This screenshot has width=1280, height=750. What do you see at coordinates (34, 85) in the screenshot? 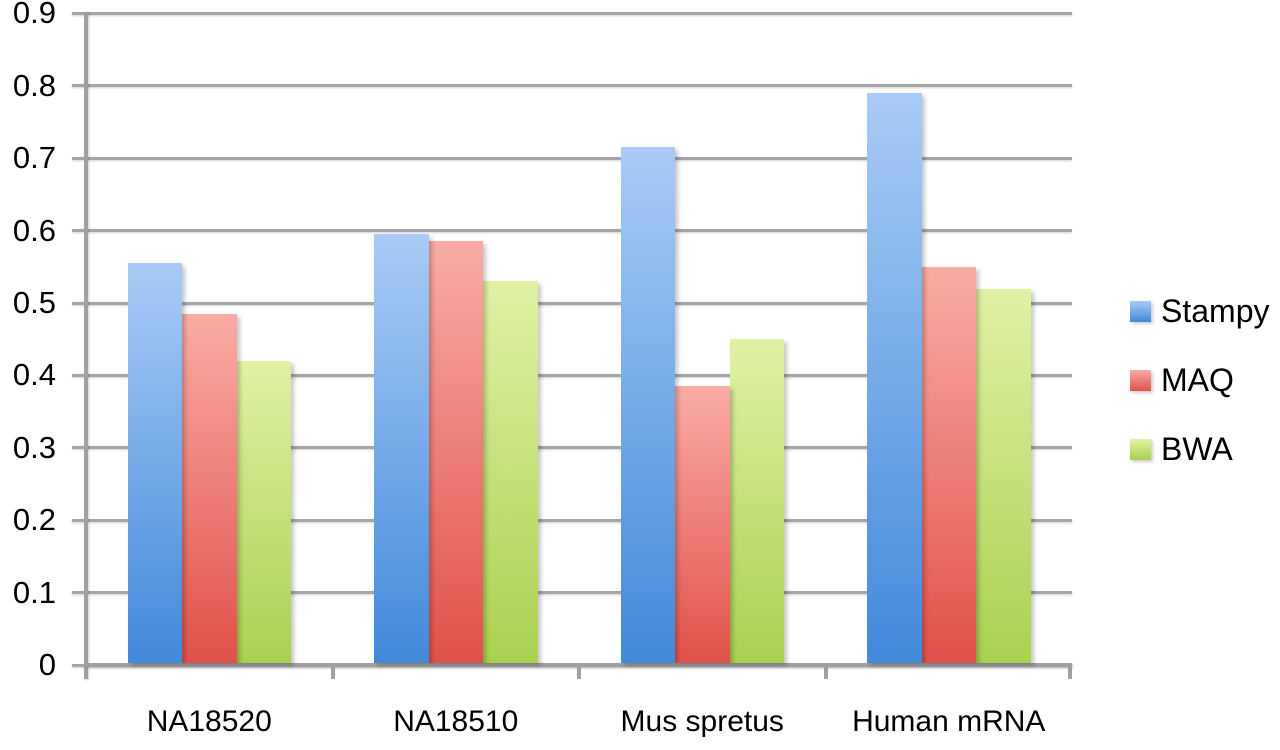
I see `y-axis-tick-label: 0.8` at bounding box center [34, 85].